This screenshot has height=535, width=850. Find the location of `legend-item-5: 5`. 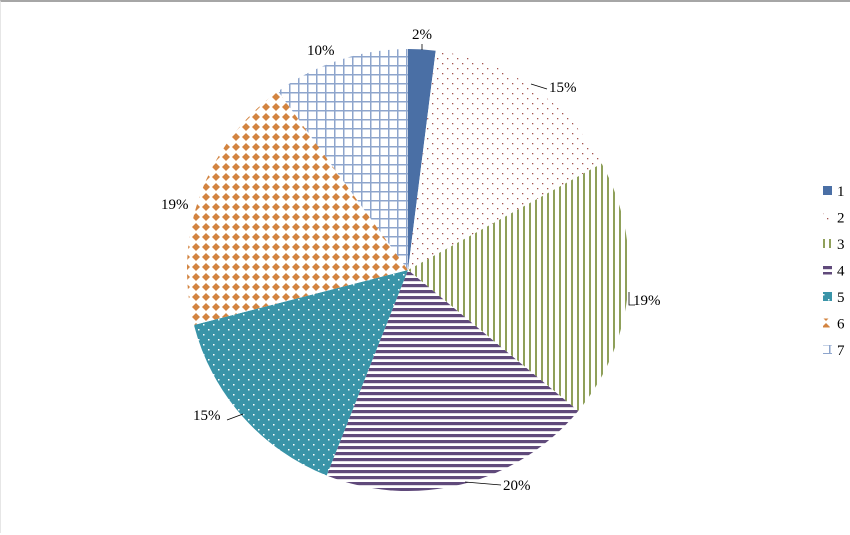

legend-item-5: 5 is located at coordinates (834, 298).